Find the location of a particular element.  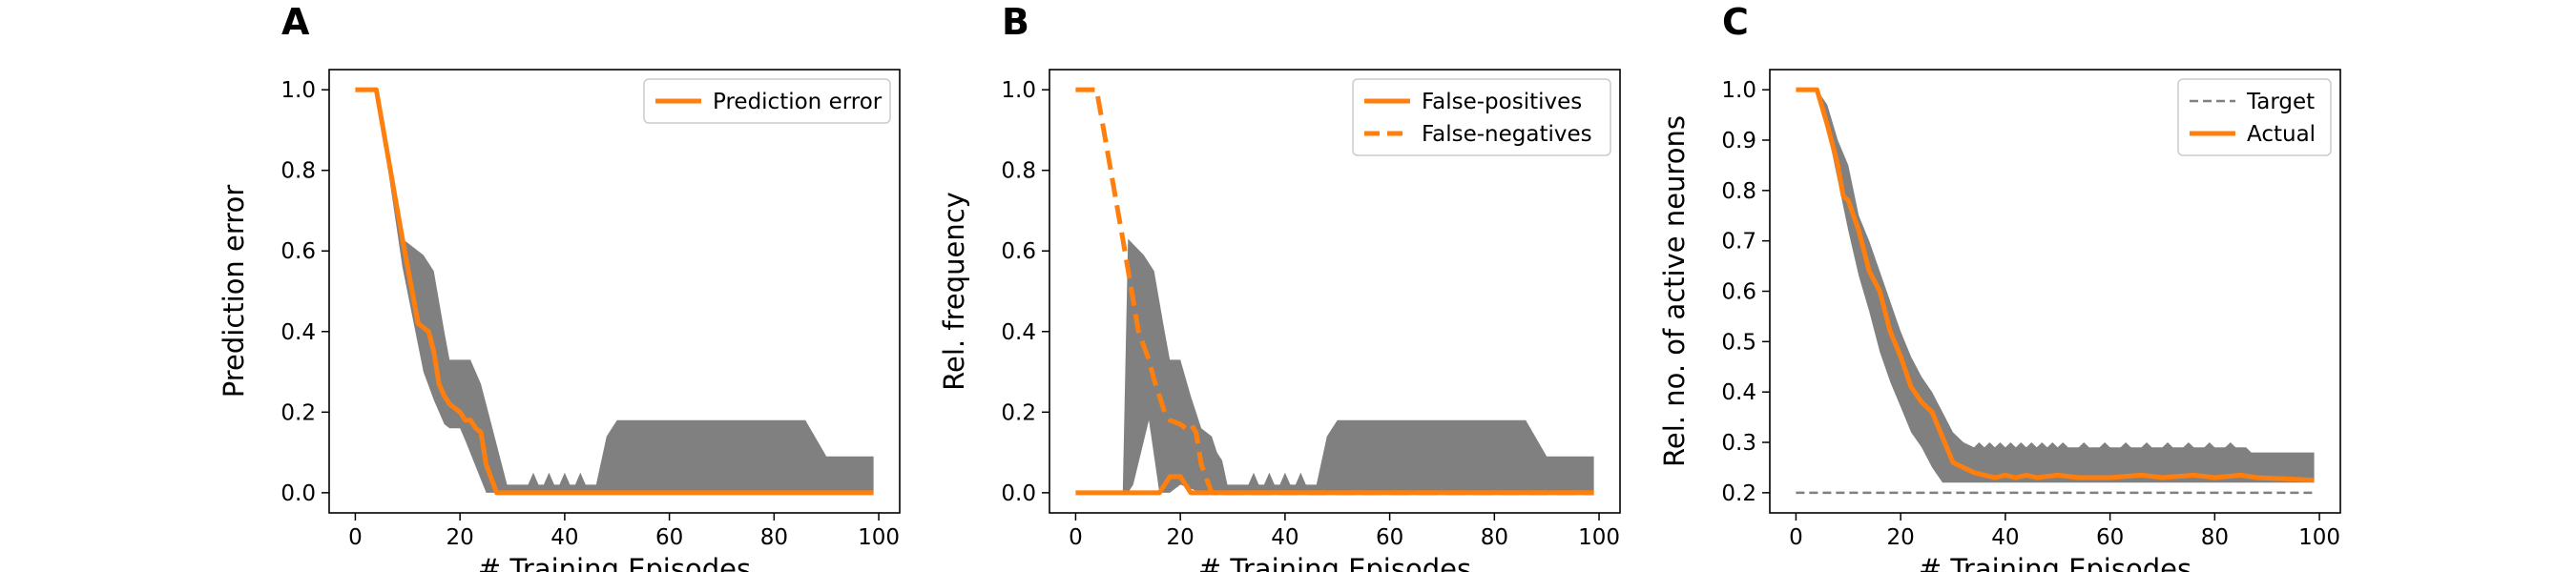

y-tick-label: 0.7 is located at coordinates (1738, 242).